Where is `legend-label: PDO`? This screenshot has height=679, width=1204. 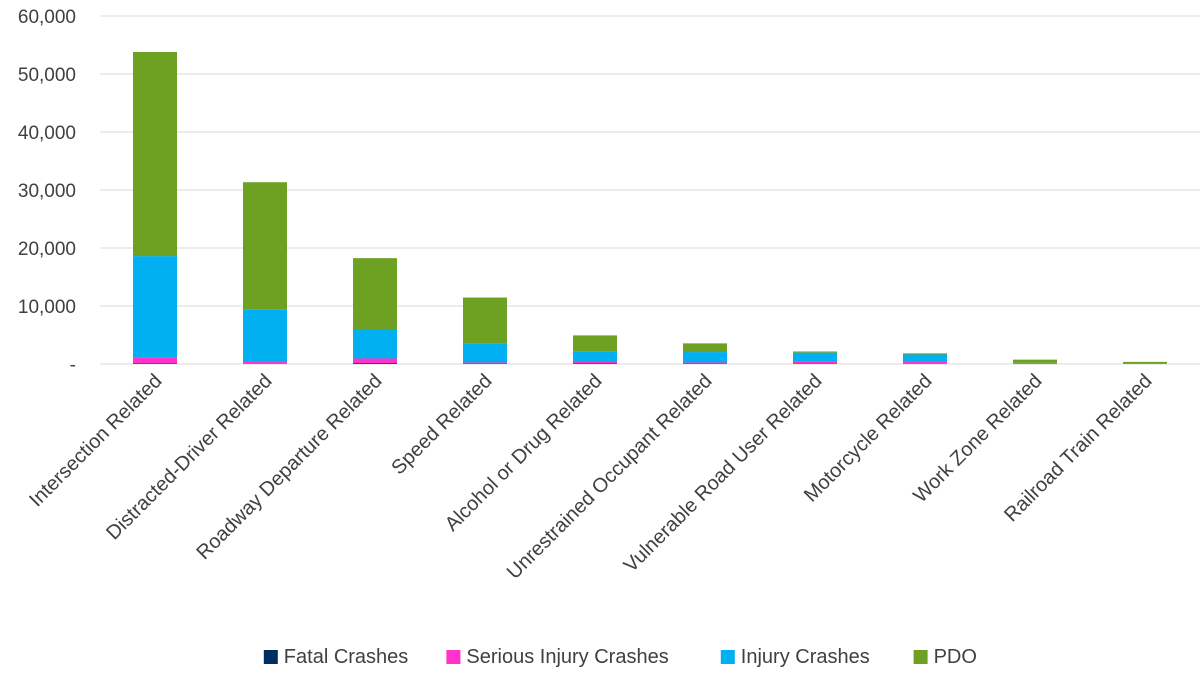 legend-label: PDO is located at coordinates (955, 657).